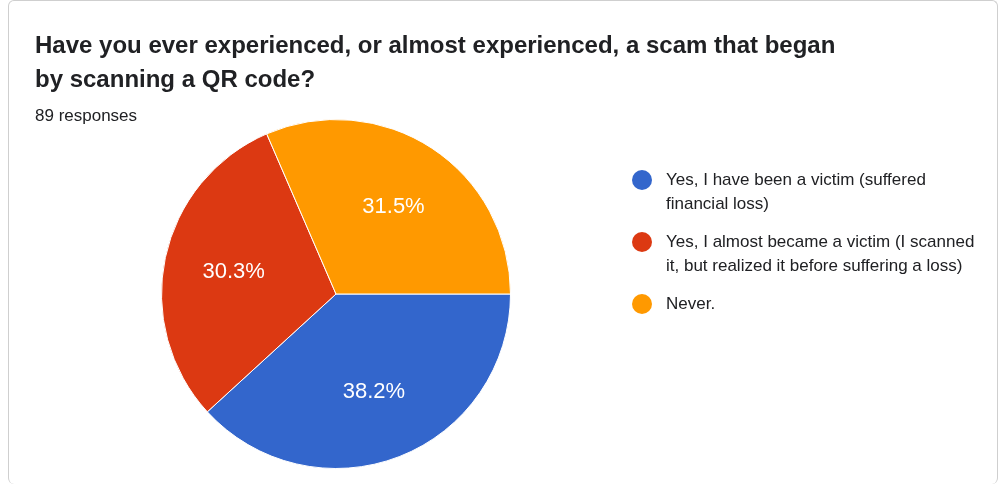  What do you see at coordinates (796, 192) in the screenshot?
I see `legend-label: Yes, I have been a victim (suffered financial loss)` at bounding box center [796, 192].